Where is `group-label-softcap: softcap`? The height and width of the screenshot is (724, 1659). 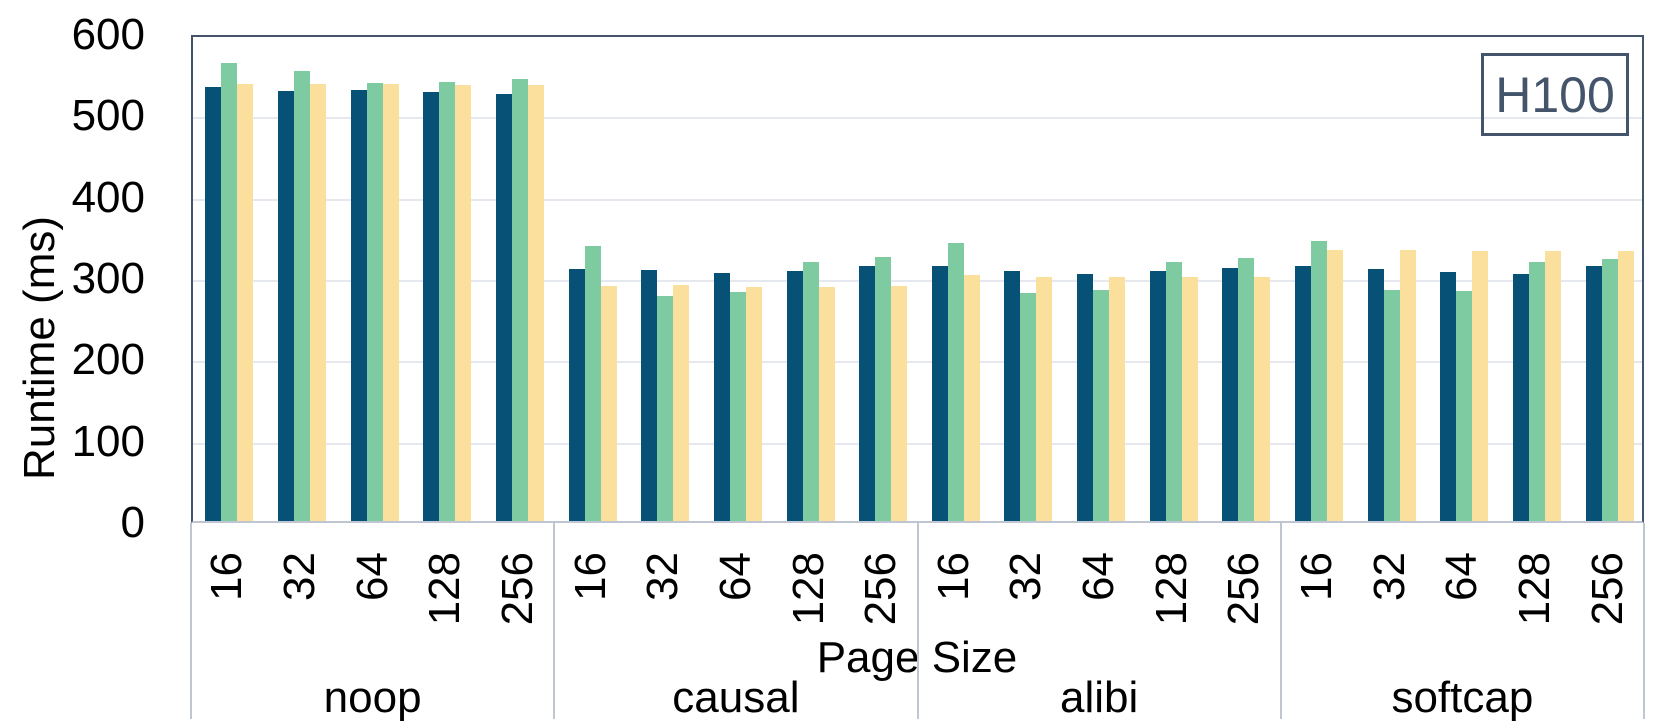
group-label-softcap: softcap is located at coordinates (1462, 697).